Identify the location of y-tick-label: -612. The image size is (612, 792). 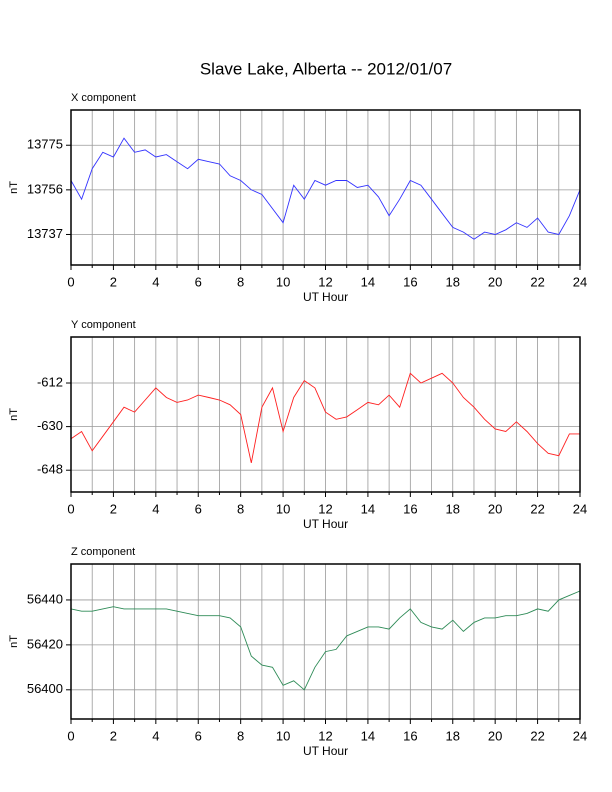
(50, 381).